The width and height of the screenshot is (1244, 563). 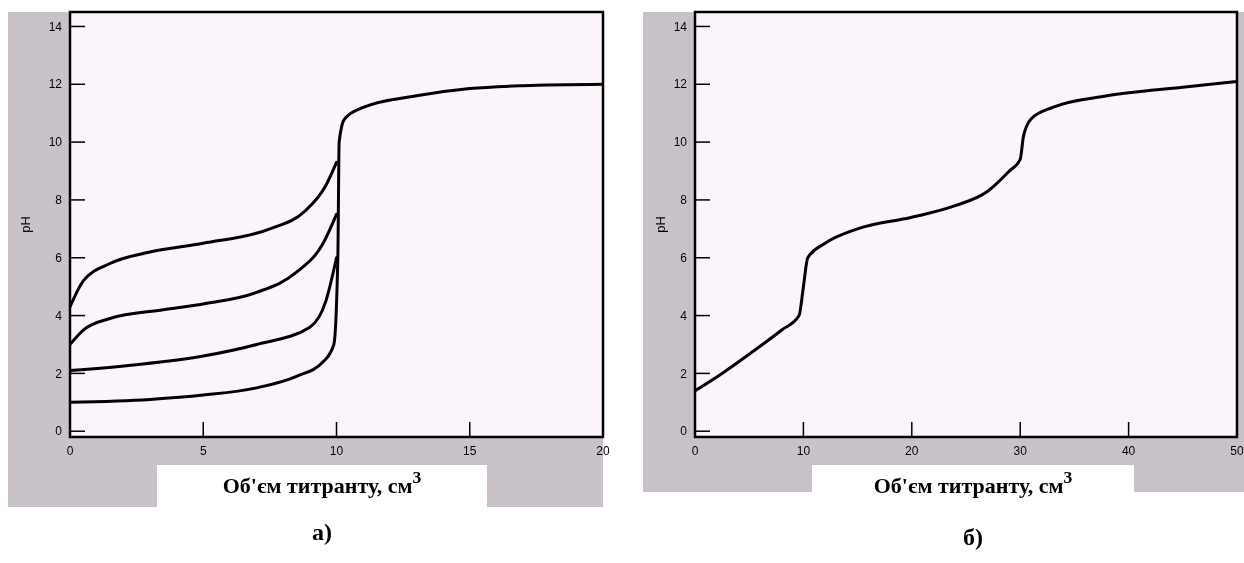 I want to click on x-tick-label: 30, so click(x=1020, y=451).